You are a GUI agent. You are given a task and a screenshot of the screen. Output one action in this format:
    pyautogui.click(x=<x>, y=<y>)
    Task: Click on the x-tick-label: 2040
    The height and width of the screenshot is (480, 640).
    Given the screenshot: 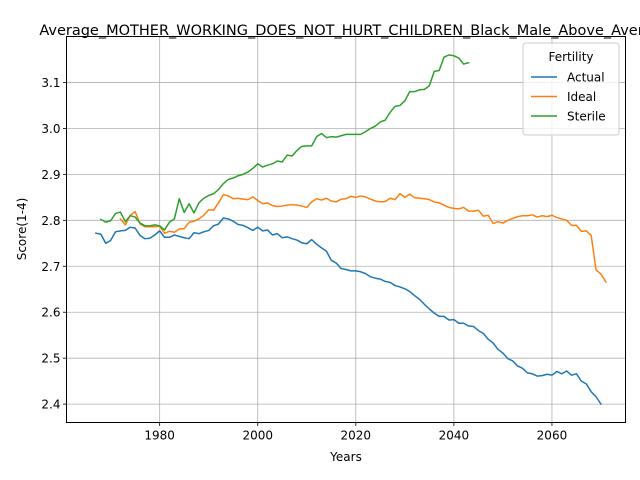 What is the action you would take?
    pyautogui.click(x=454, y=436)
    